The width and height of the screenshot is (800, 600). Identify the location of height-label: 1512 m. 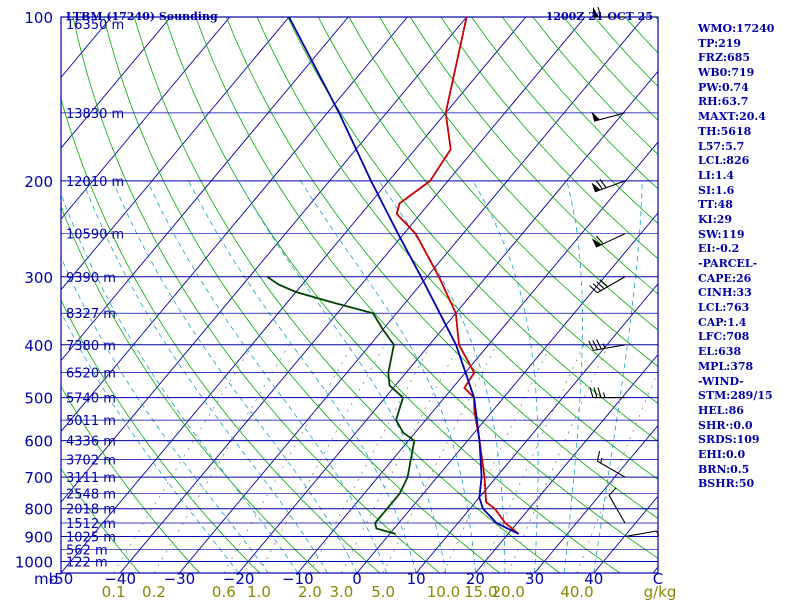
(91, 524).